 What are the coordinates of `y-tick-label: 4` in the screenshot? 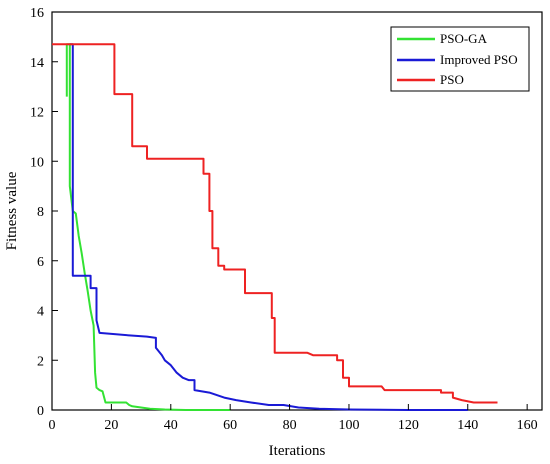 It's located at (40, 312).